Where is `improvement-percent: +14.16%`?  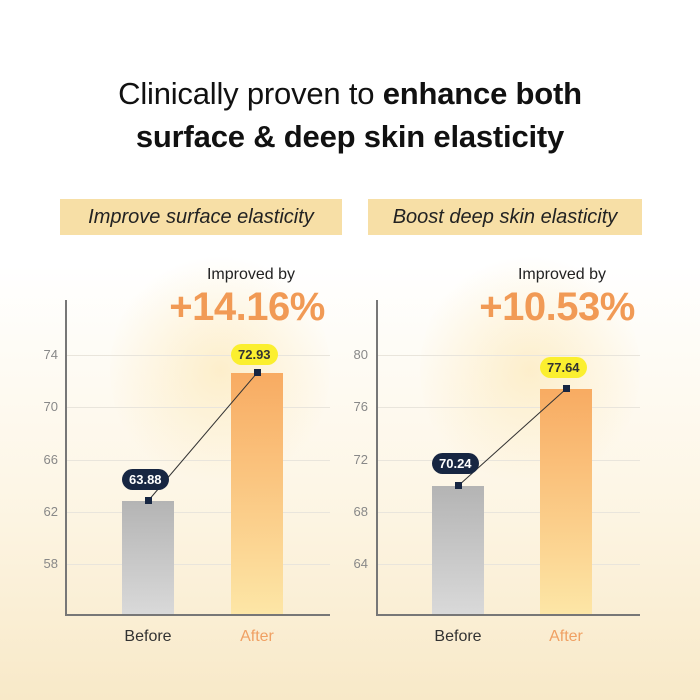
improvement-percent: +14.16% is located at coordinates (247, 307).